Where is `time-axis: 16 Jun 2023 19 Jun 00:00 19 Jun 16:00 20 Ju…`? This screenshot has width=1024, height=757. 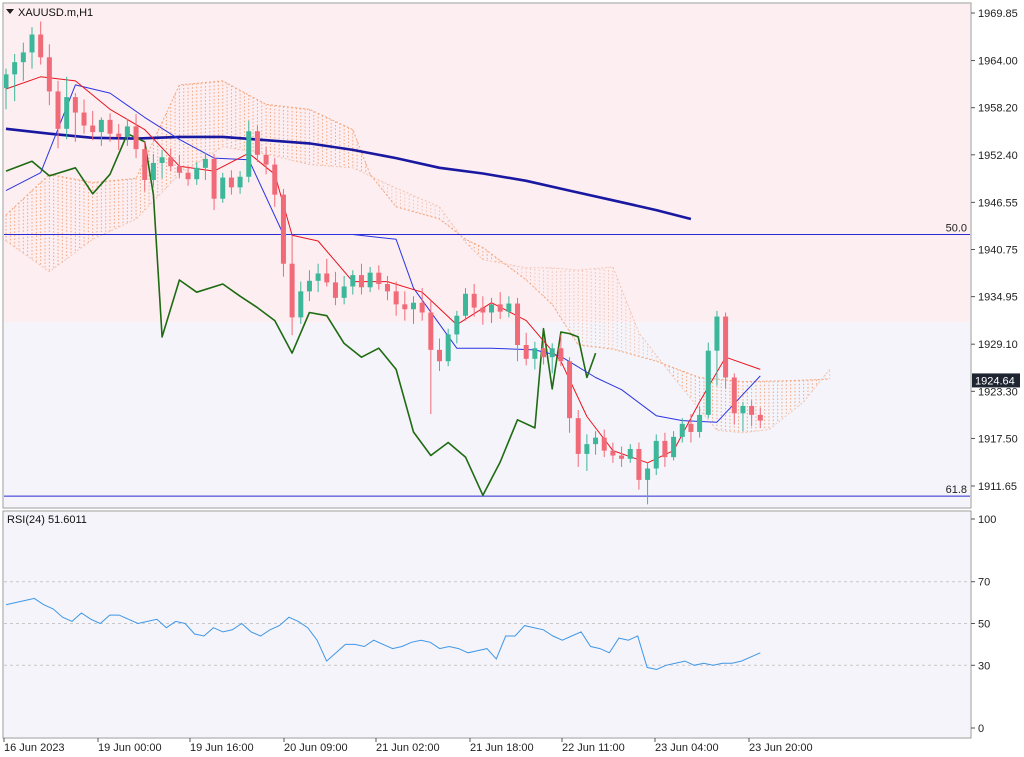
time-axis: 16 Jun 2023 19 Jun 00:00 19 Jun 16:00 20 Ju… is located at coordinates (408, 746).